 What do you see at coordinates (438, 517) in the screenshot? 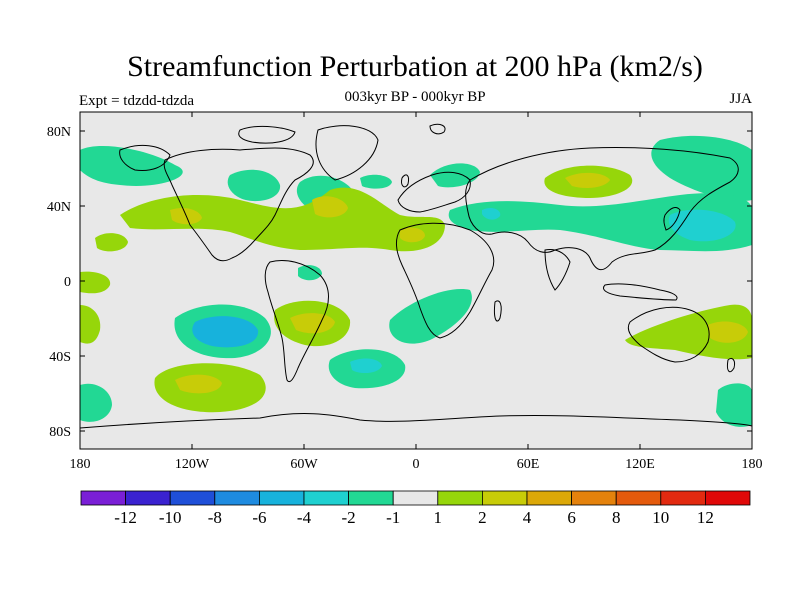
I see `colorbar-label: 1` at bounding box center [438, 517].